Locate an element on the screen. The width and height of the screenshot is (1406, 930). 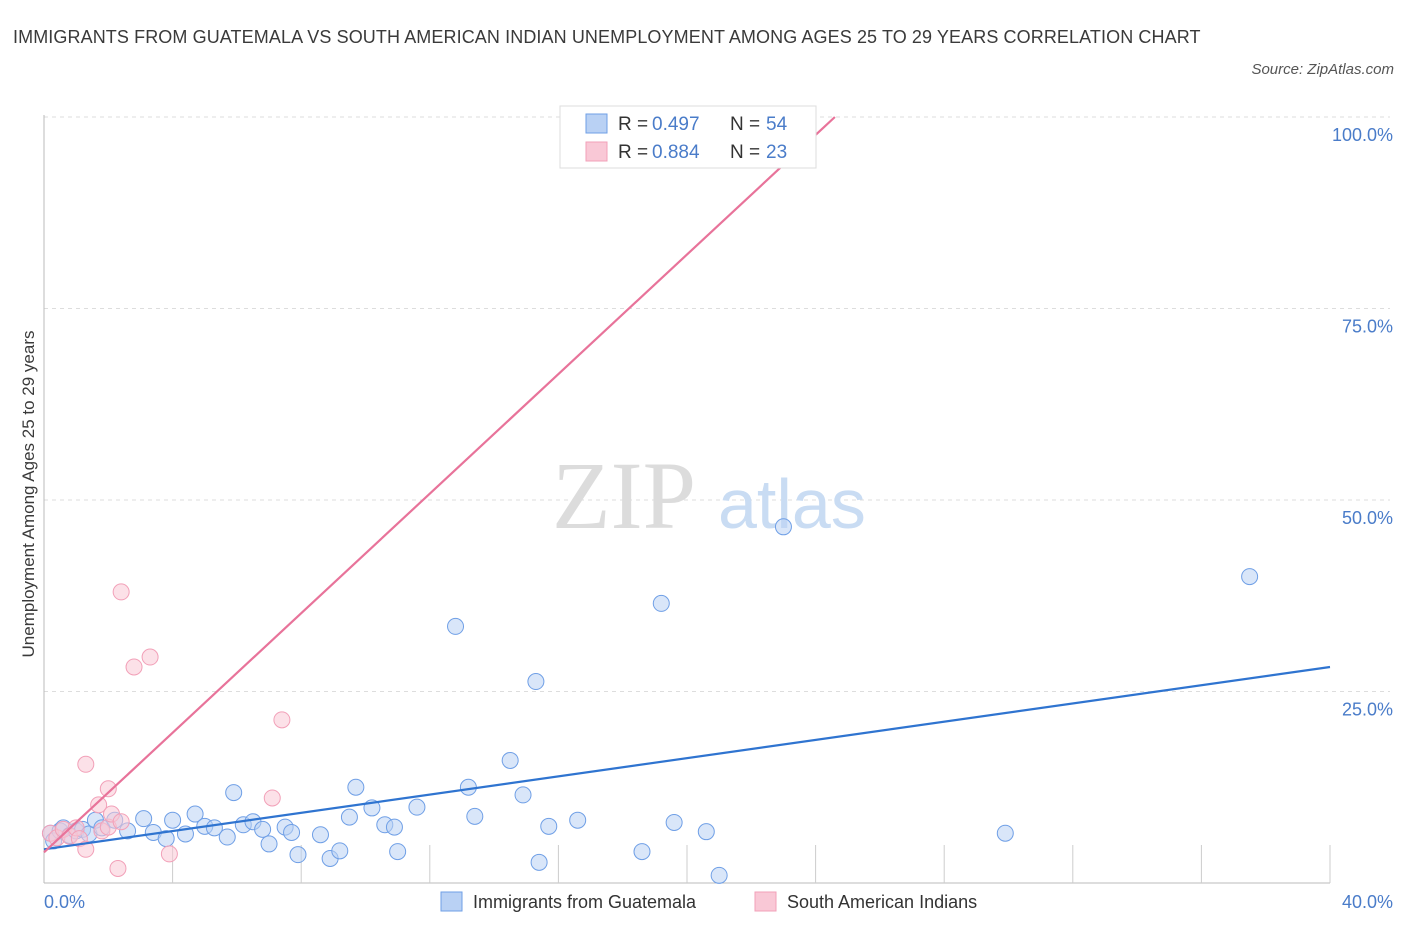
y-axis-label: Unemployment Among Ages 25 to 29 years is located at coordinates (28, 494).